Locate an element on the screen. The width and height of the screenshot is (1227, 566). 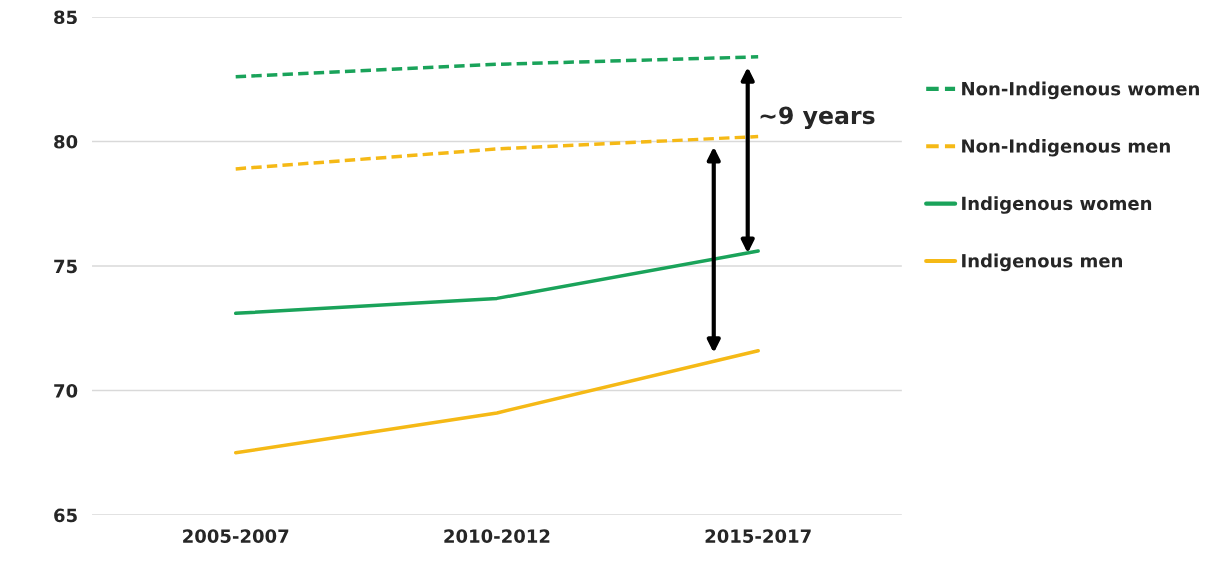
y-tick-label: 80 is located at coordinates (66, 141).